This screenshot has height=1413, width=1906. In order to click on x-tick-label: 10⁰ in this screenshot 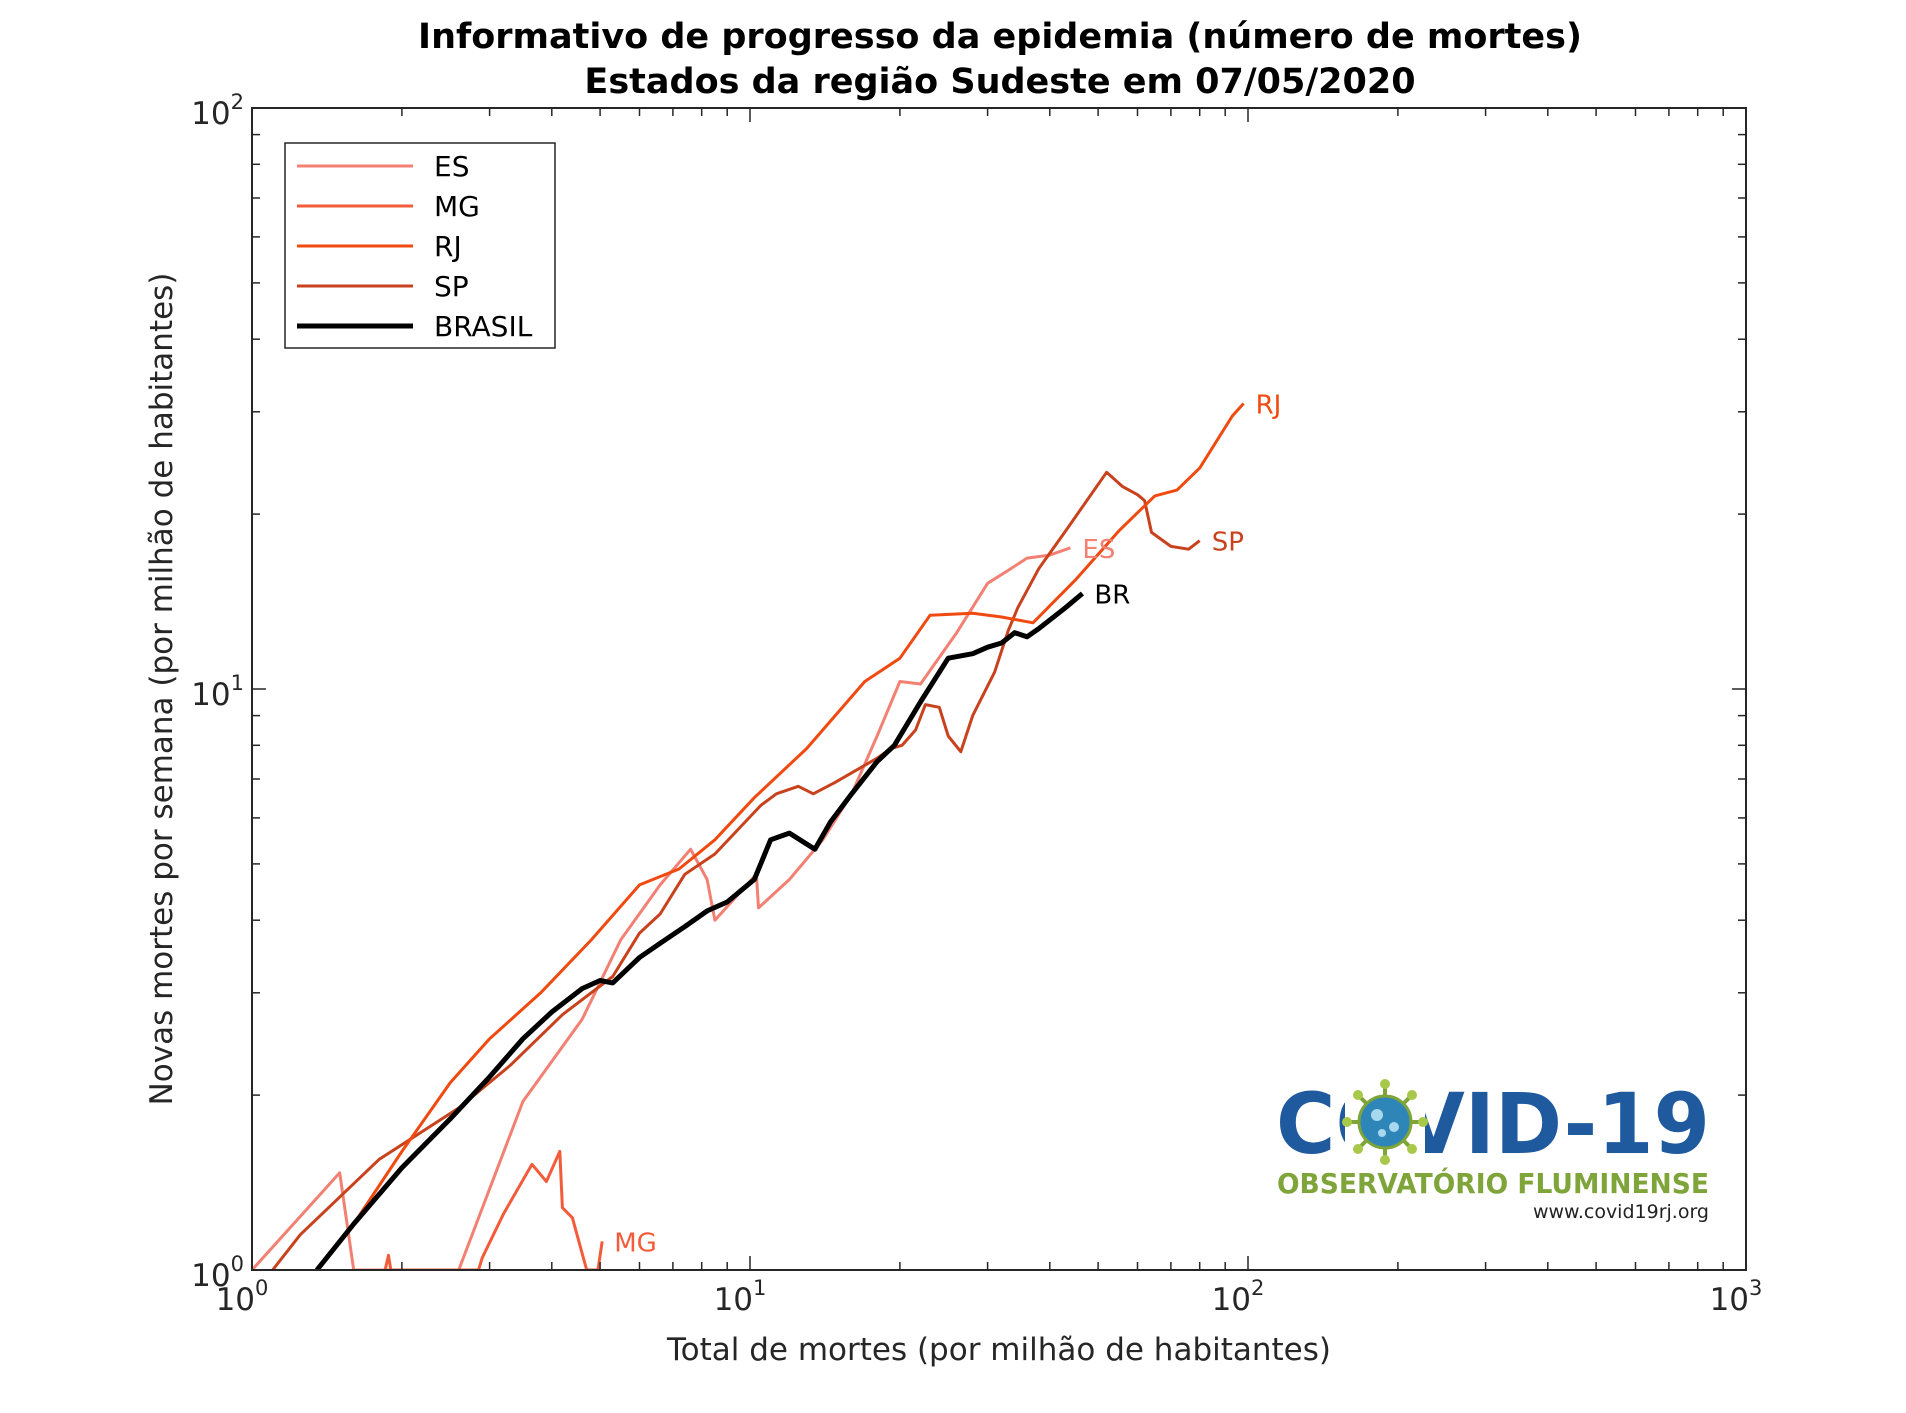, I will do `click(242, 1297)`.